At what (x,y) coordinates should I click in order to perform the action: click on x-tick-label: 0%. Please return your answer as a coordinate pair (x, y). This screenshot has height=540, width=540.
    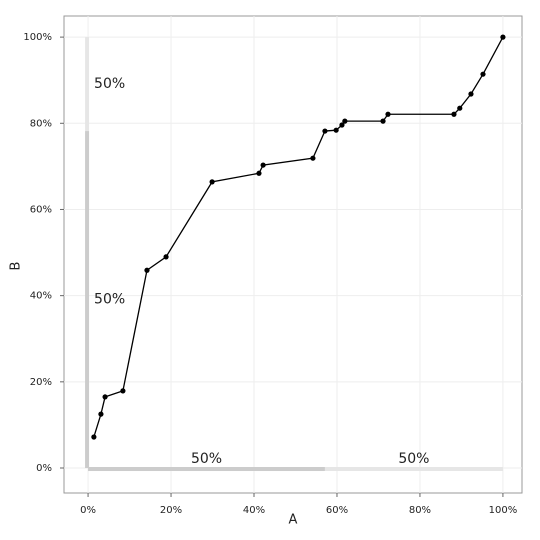
    Looking at the image, I should click on (88, 510).